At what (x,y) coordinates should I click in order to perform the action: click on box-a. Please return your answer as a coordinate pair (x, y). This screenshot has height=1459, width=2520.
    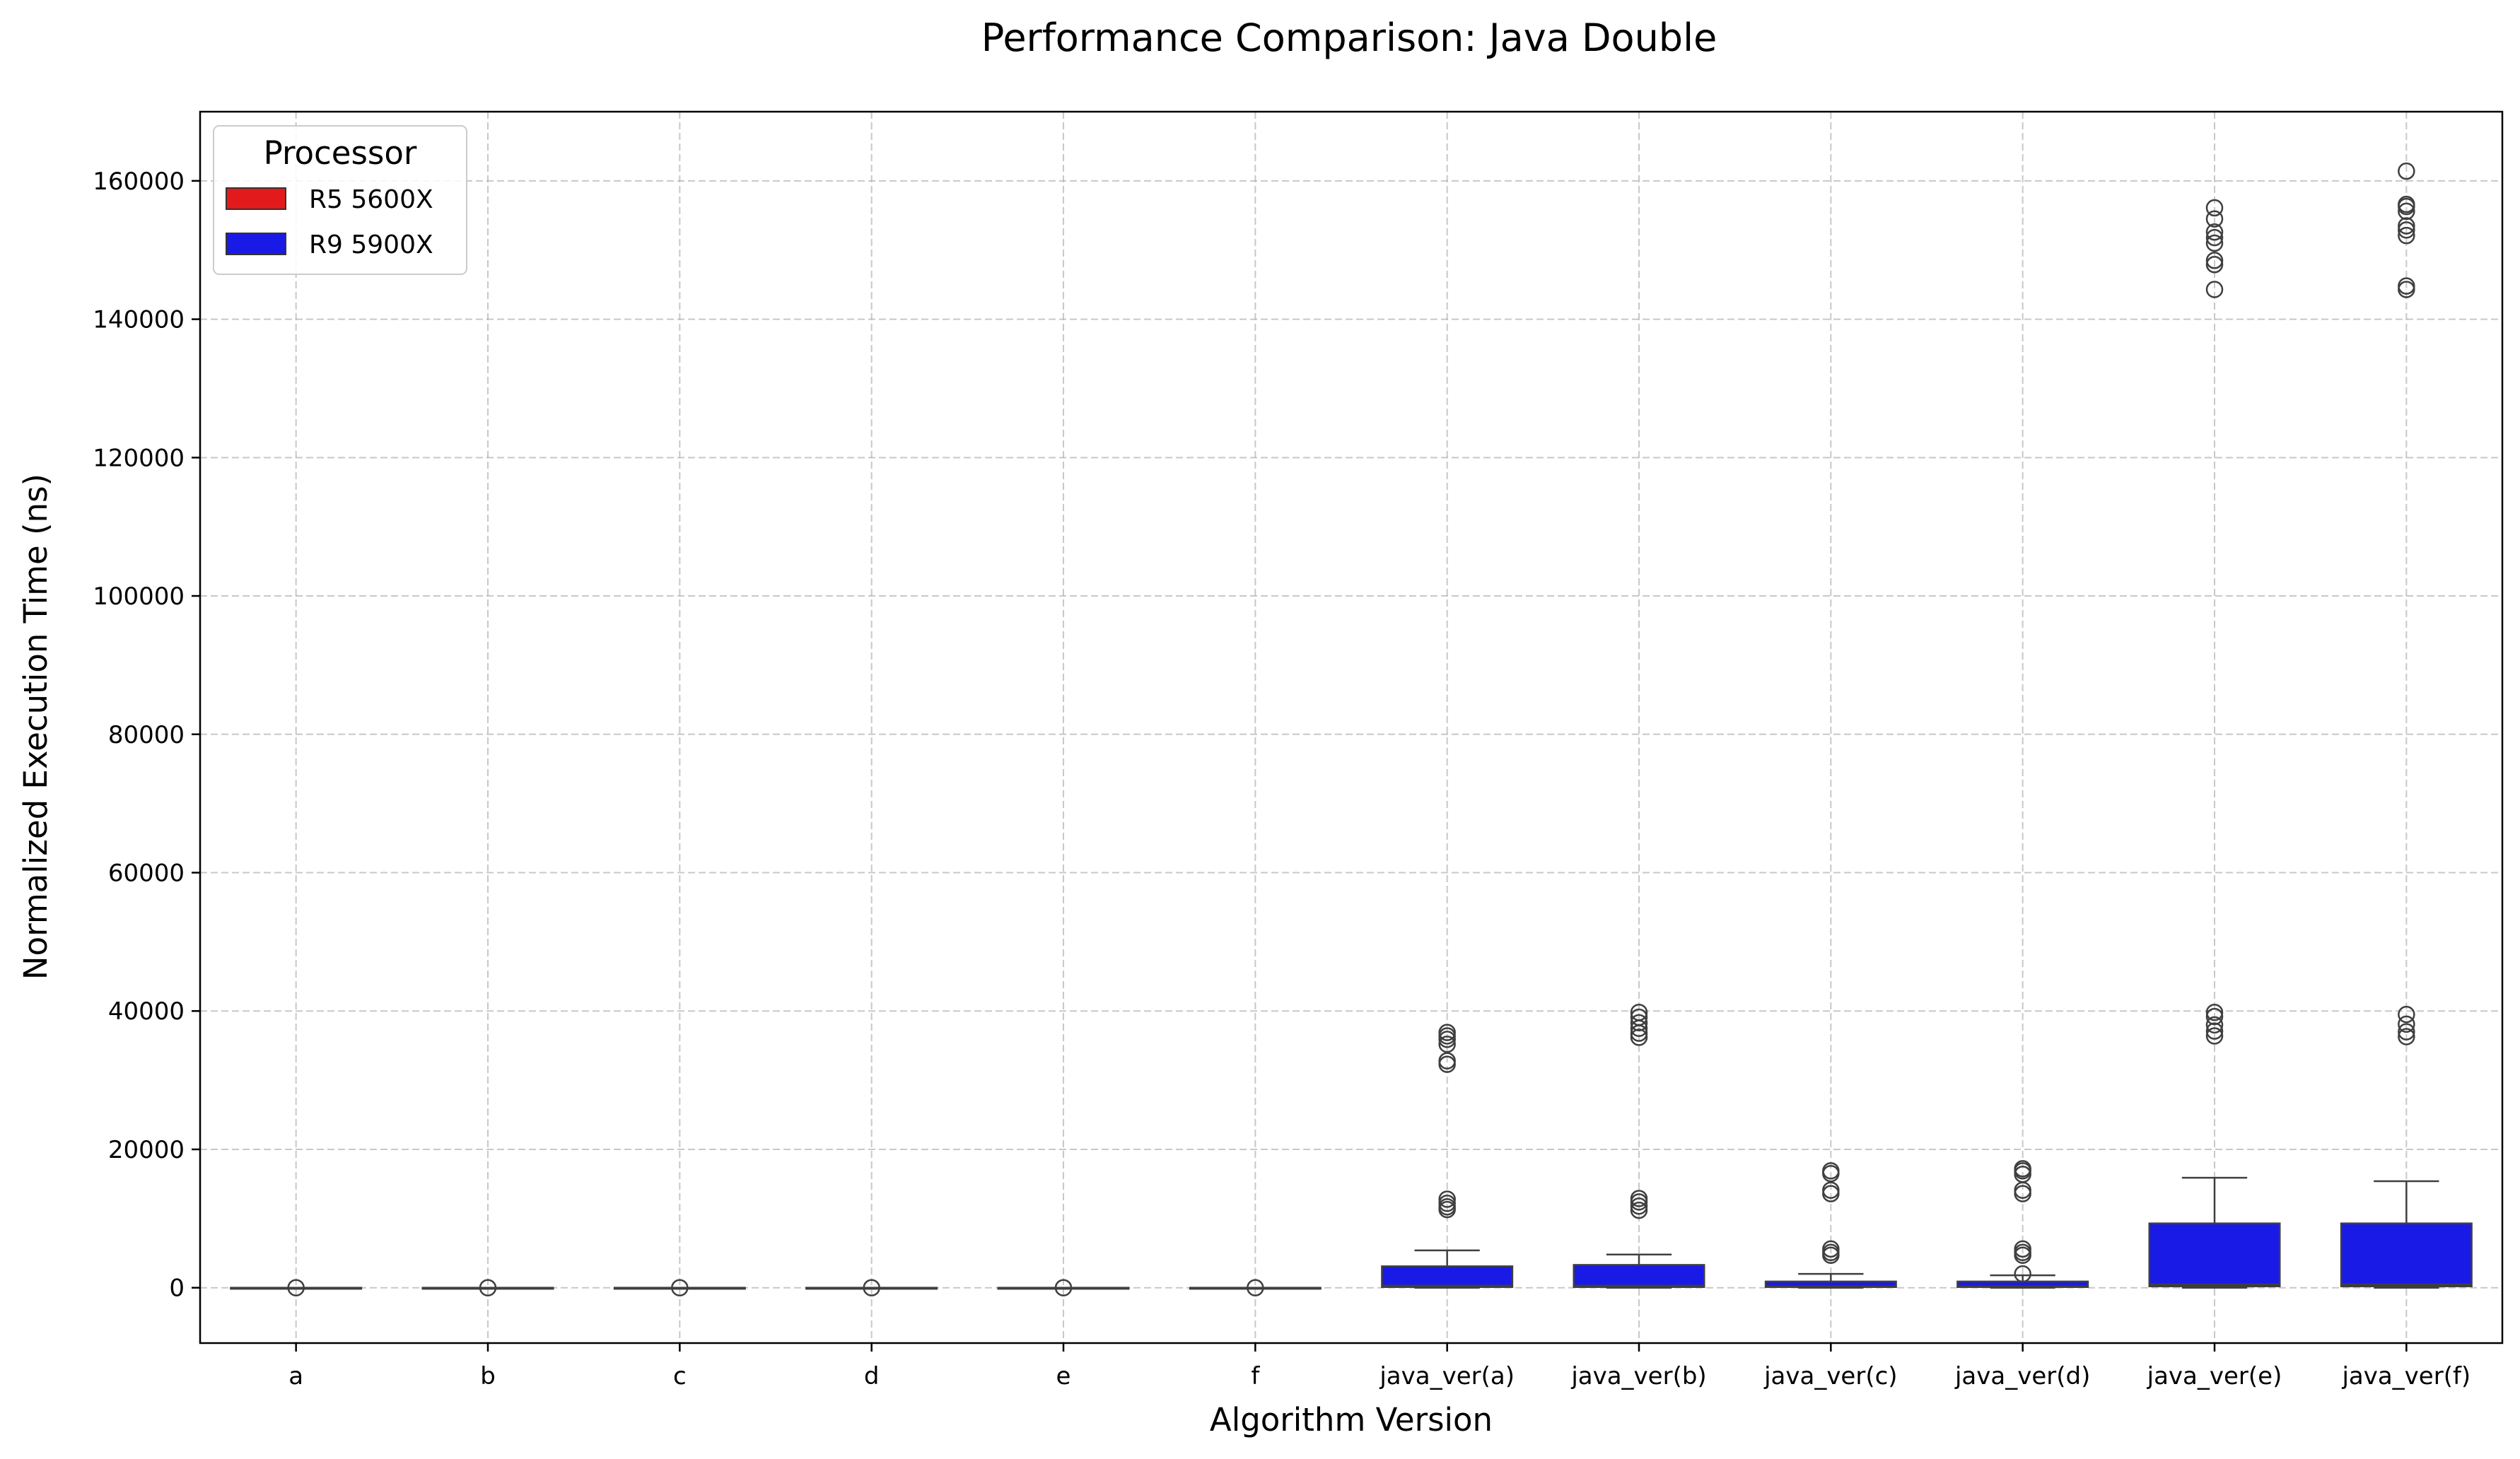
    Looking at the image, I should click on (296, 1287).